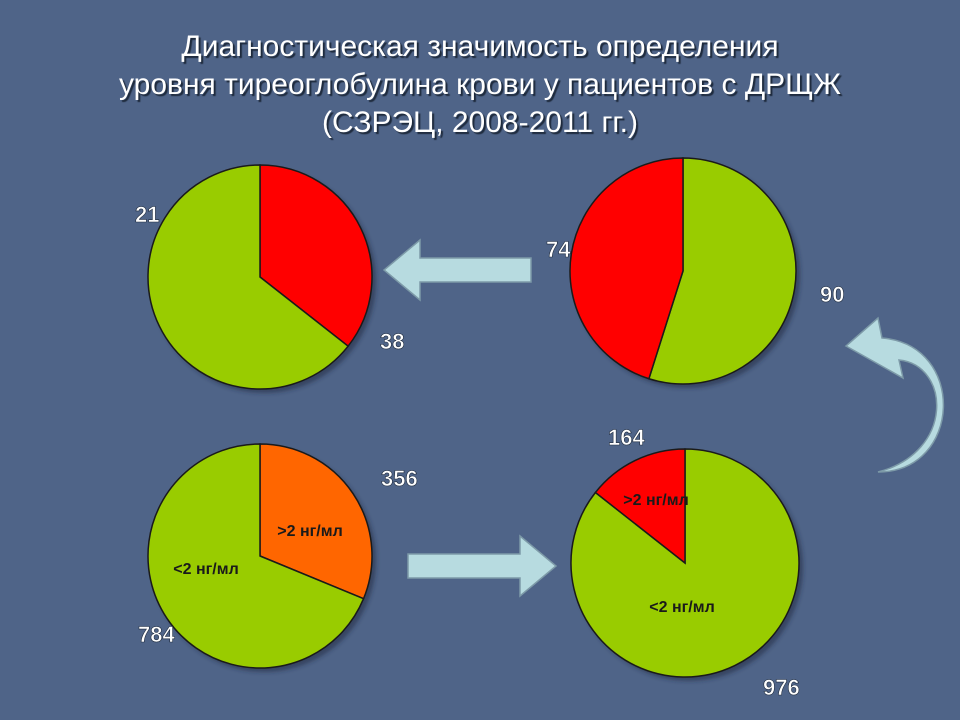 The width and height of the screenshot is (960, 720). I want to click on curved-arrow-icon, so click(894, 394).